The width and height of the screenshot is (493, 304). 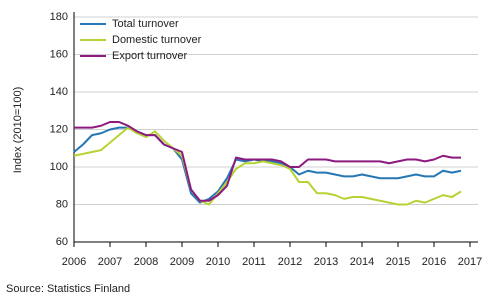 I want to click on y-tick-label: 100, so click(x=59, y=167).